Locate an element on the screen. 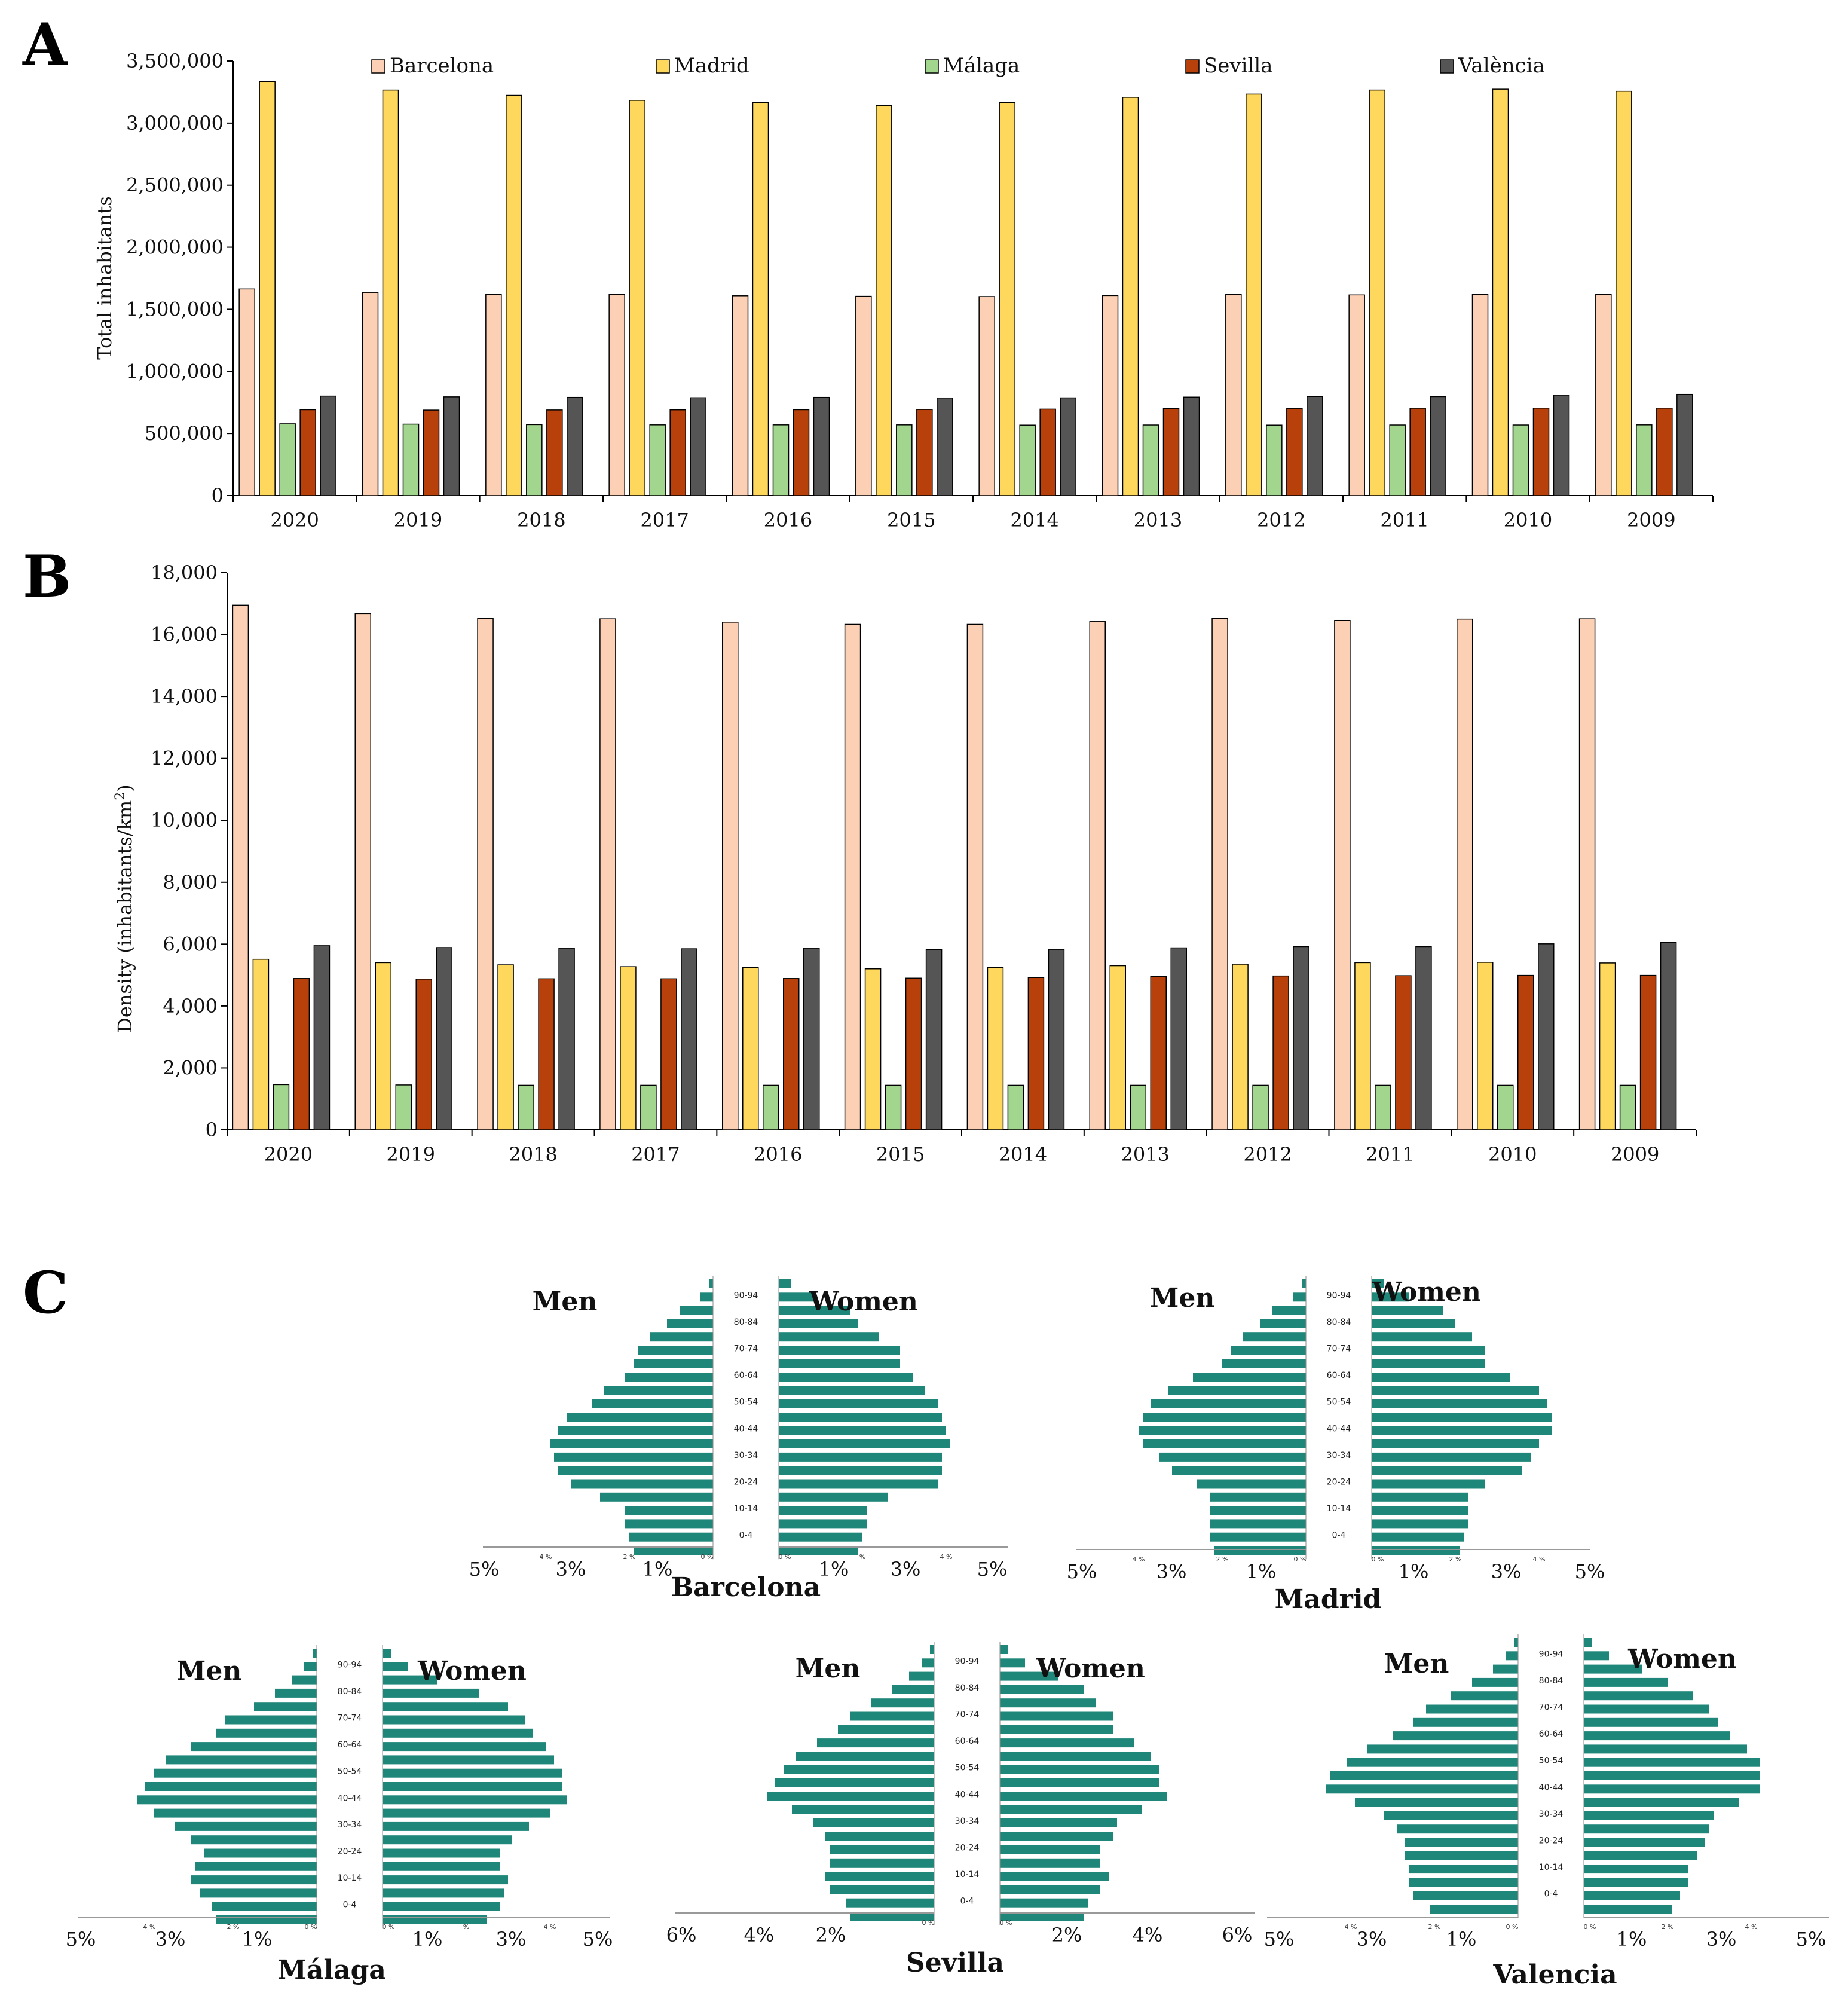 The width and height of the screenshot is (1848, 2005). bar-malaga-2012 is located at coordinates (1260, 1107).